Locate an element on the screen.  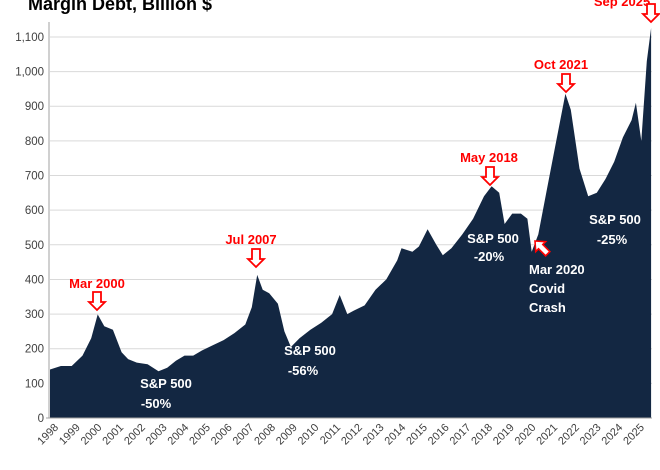
x-tick-label: 1999 is located at coordinates (70, 435).